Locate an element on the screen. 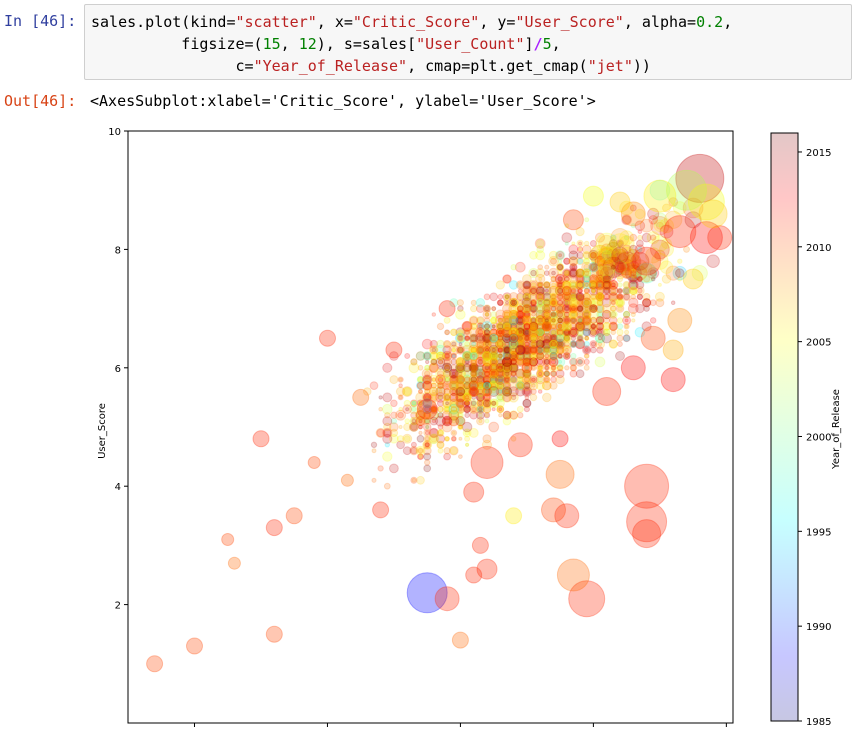 This screenshot has height=742, width=858. code-token: sales.plot(kind= is located at coordinates (163, 22).